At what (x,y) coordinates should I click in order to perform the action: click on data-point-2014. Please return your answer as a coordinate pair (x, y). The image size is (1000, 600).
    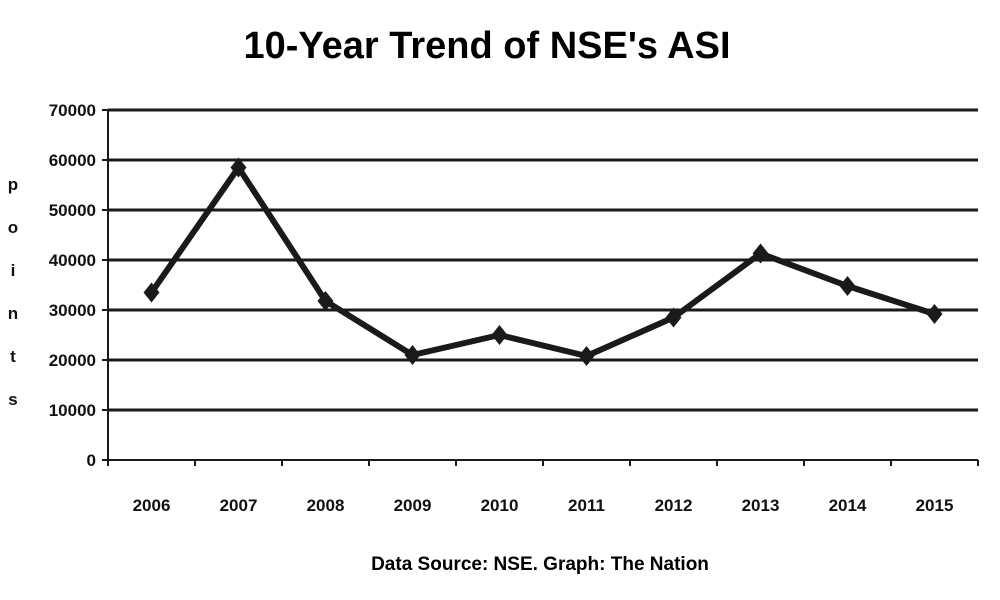
    Looking at the image, I should click on (847, 286).